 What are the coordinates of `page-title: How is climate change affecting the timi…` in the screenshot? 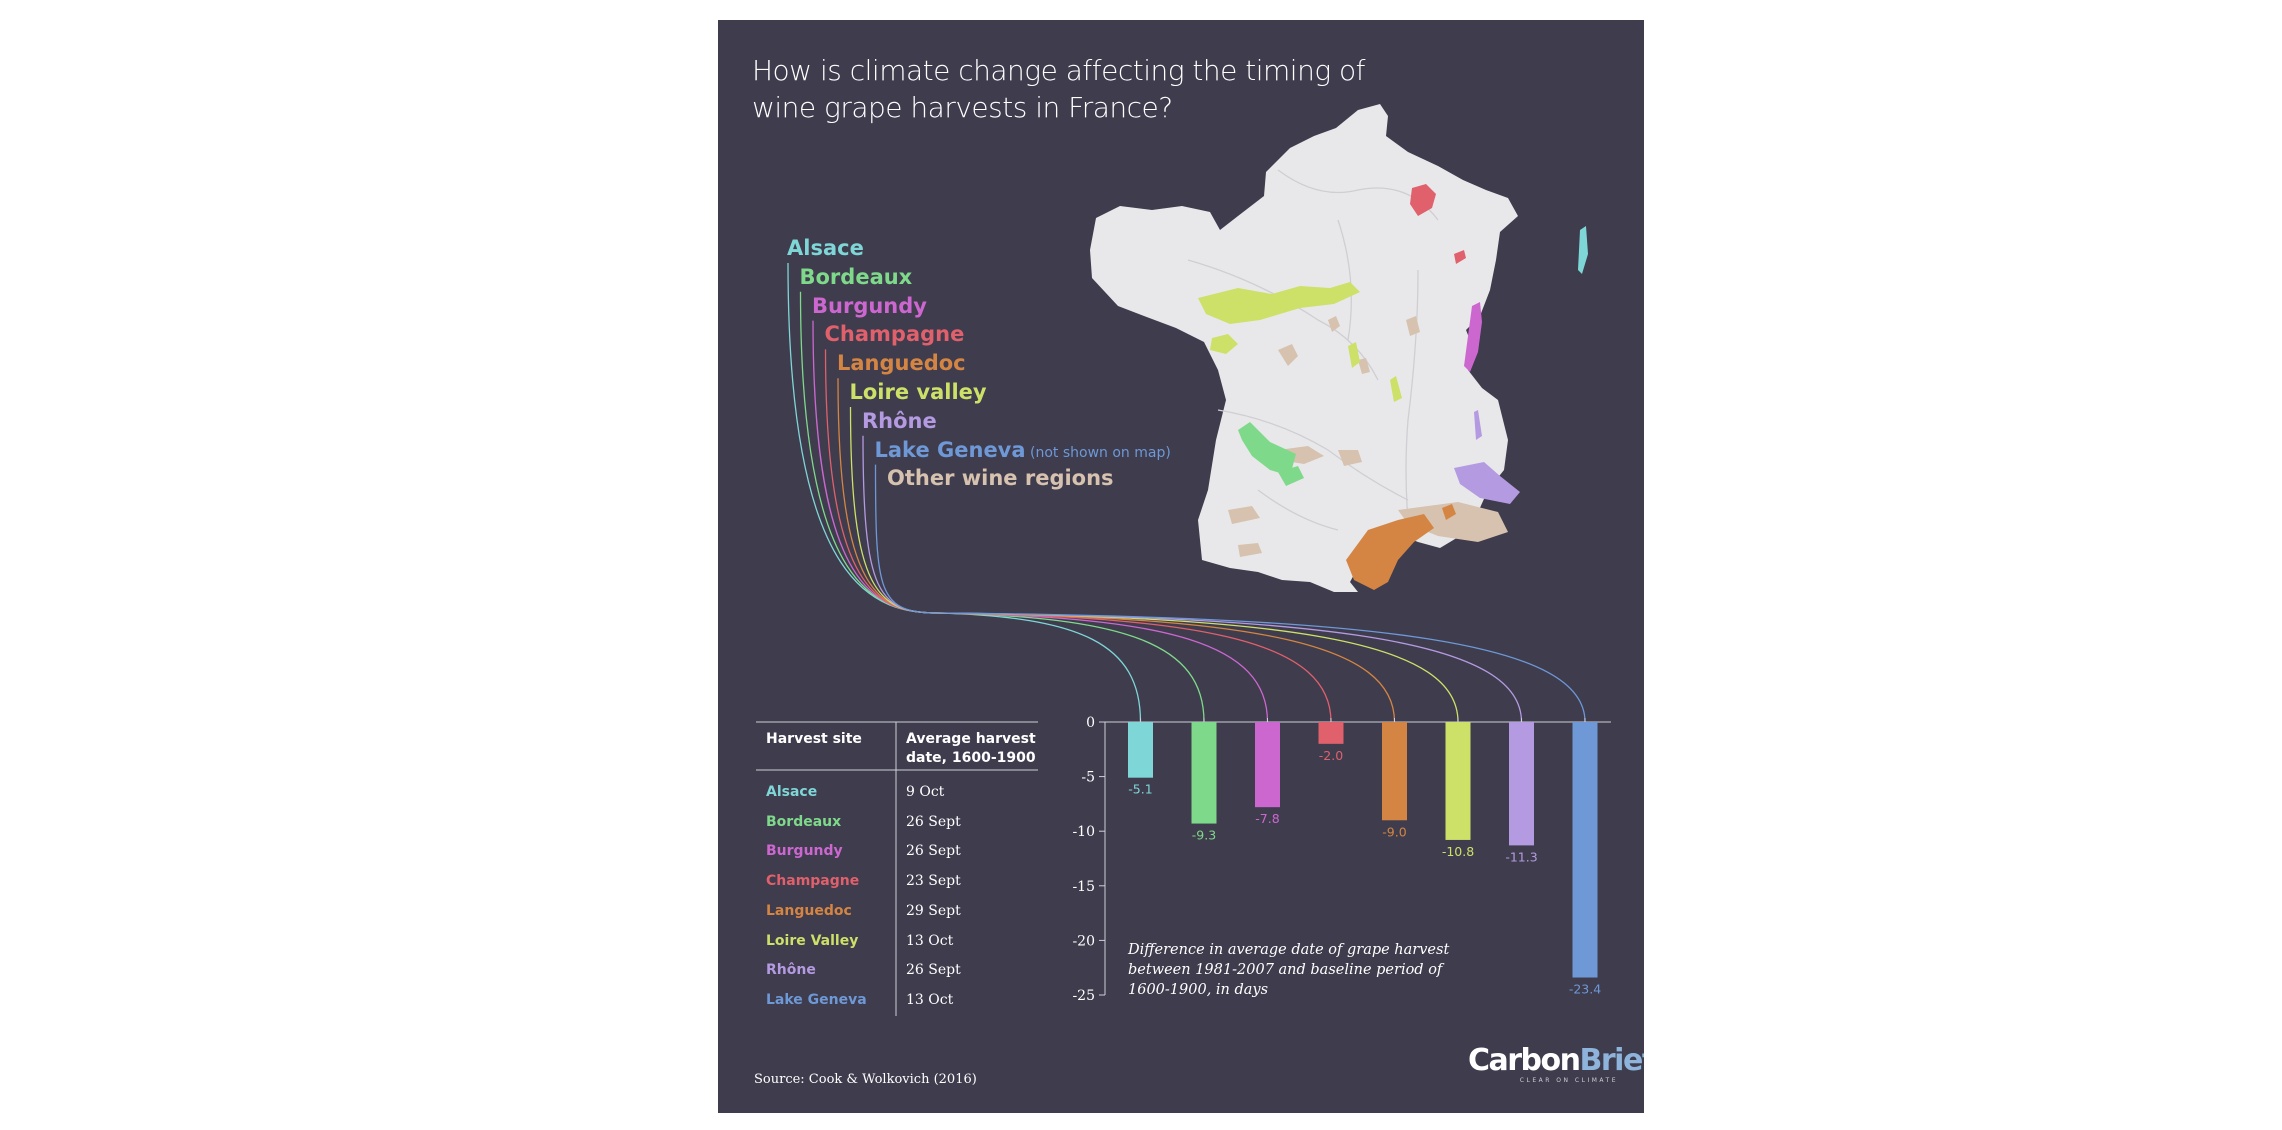 It's located at (1062, 89).